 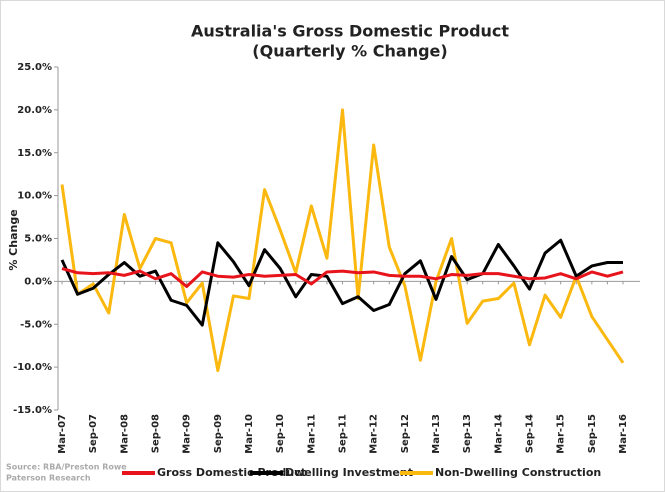 I want to click on x-tick-label: Sep-07, so click(x=93, y=433).